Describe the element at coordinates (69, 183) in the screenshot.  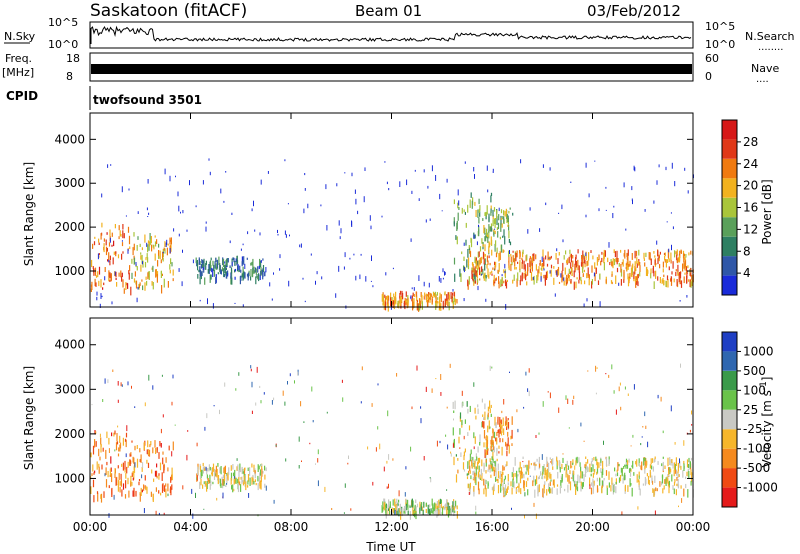
I see `y-tick-label: 3000` at that location.